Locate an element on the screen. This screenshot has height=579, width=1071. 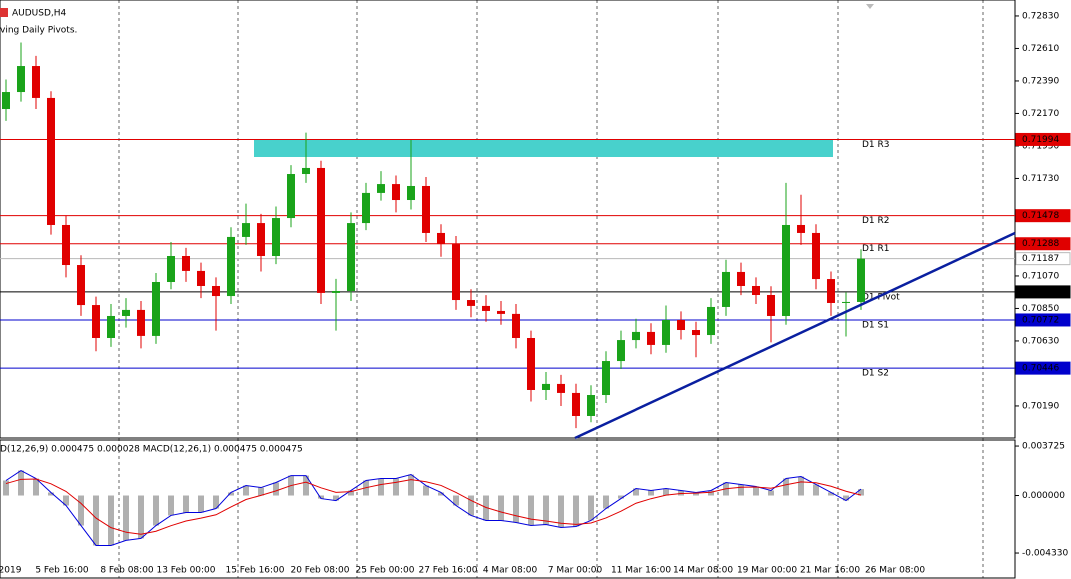
level-name: D1 S1 is located at coordinates (875, 325).